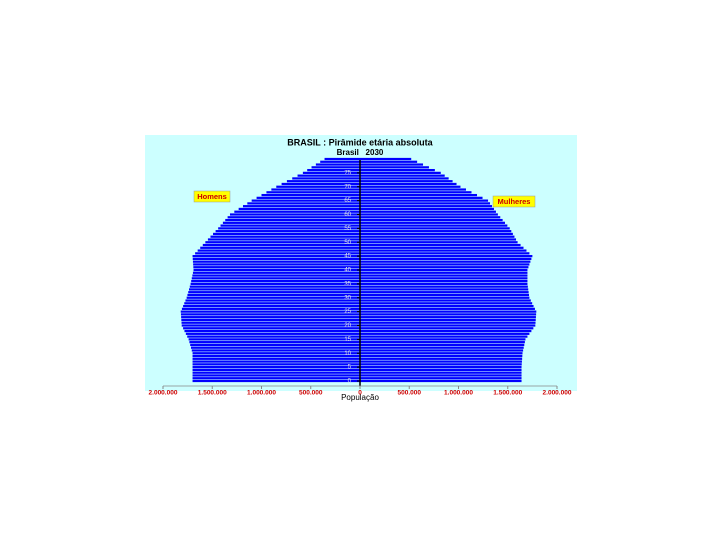  What do you see at coordinates (507, 393) in the screenshot?
I see `x-tick-label: 1.500.000` at bounding box center [507, 393].